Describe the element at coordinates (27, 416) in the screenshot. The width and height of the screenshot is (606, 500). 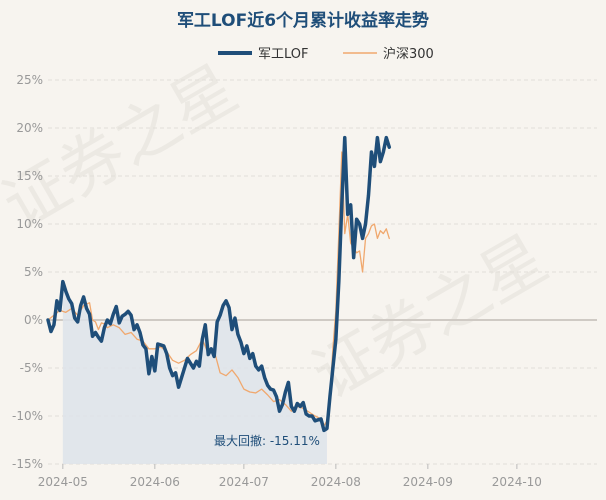
I see `y-tick-label: -10%` at that location.